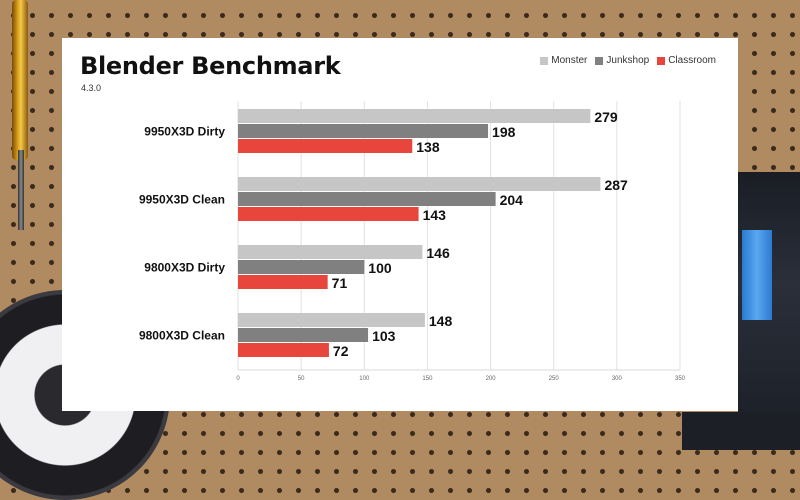 The image size is (800, 500). Describe the element at coordinates (441, 321) in the screenshot. I see `data-label: 148` at that location.